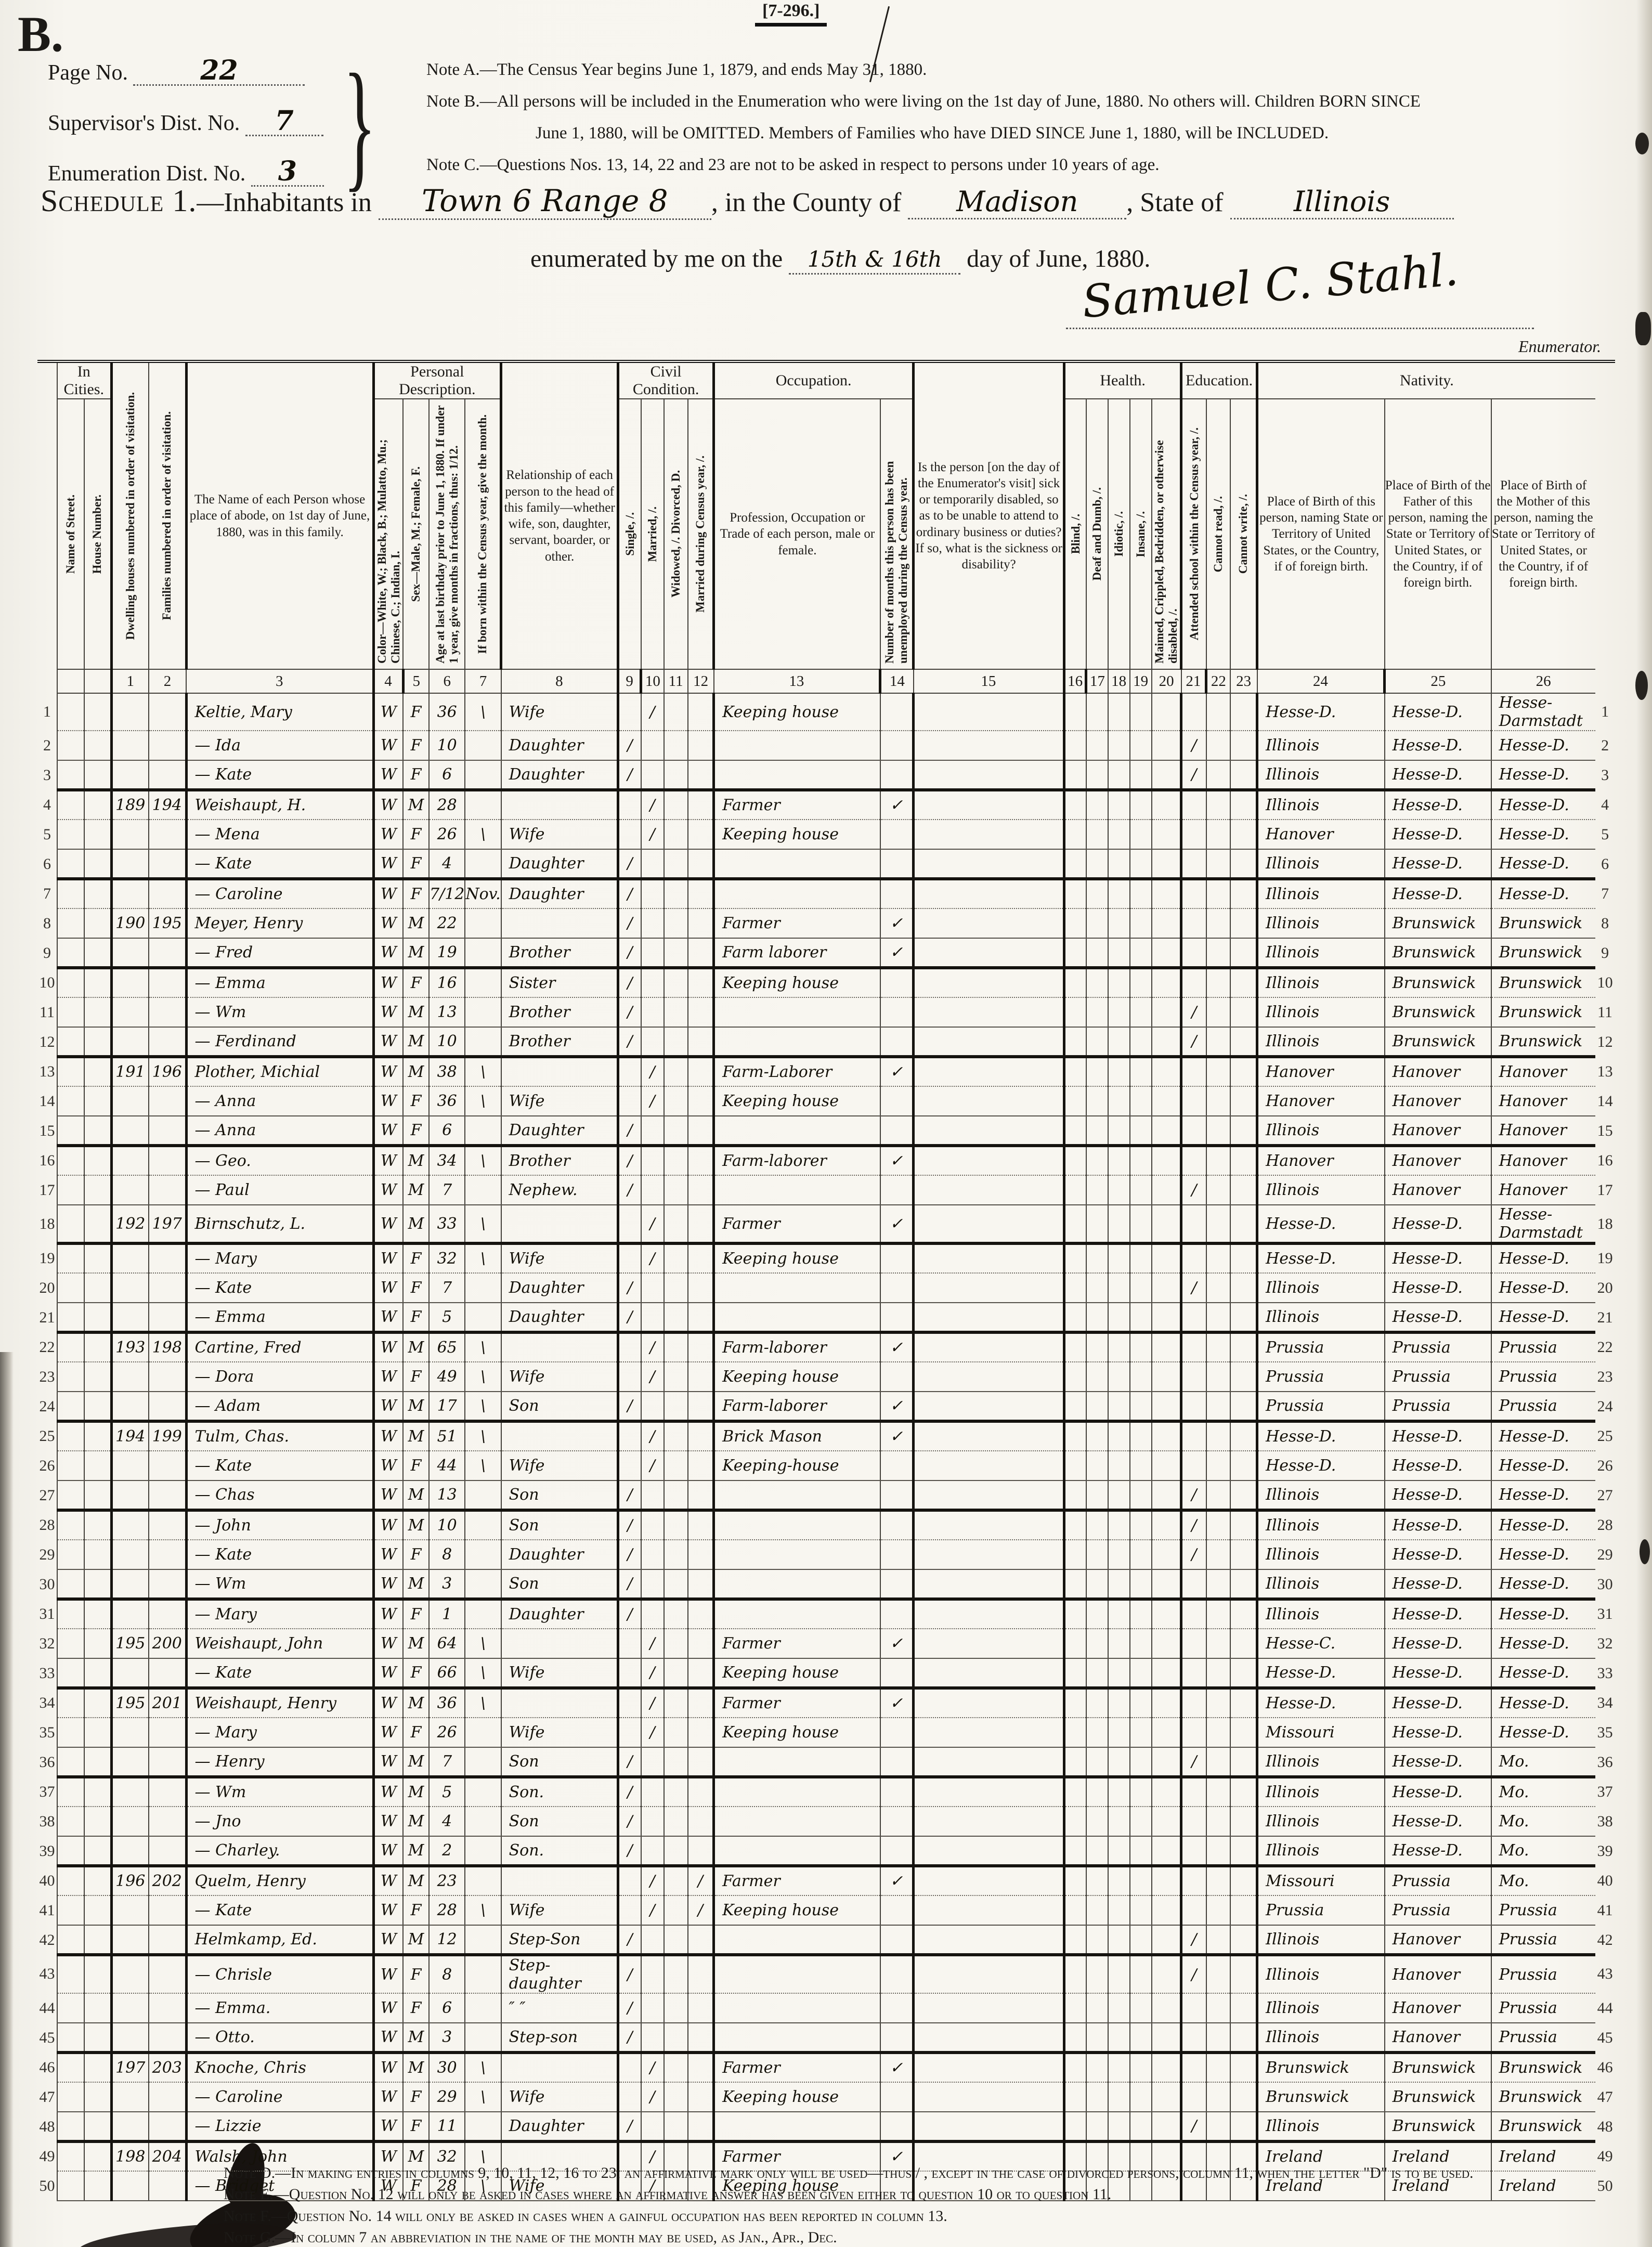 The width and height of the screenshot is (1652, 2247). I want to click on column-number: 2, so click(167, 682).